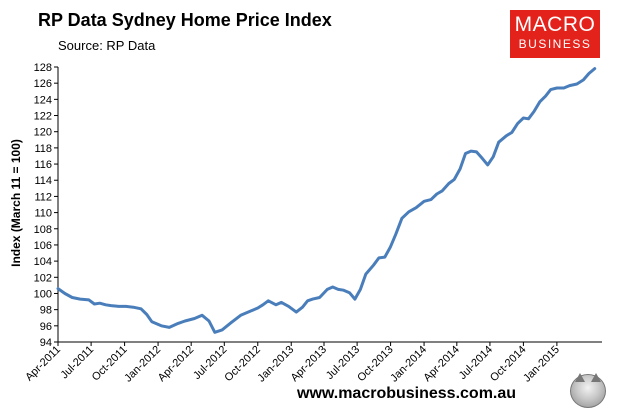 This screenshot has width=623, height=414. I want to click on y-tick-label: 122, so click(43, 117).